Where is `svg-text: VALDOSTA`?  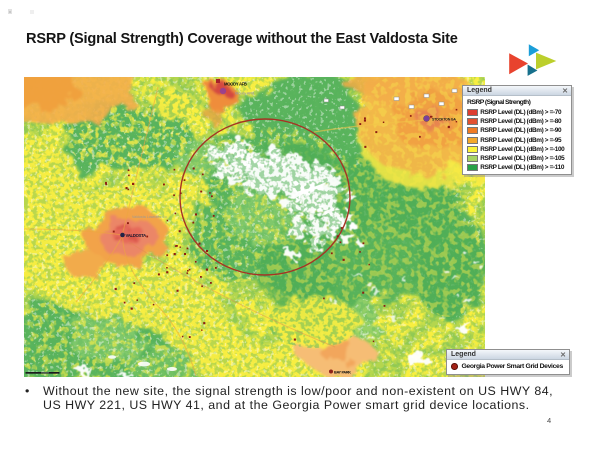
svg-text: VALDOSTA is located at coordinates (136, 235).